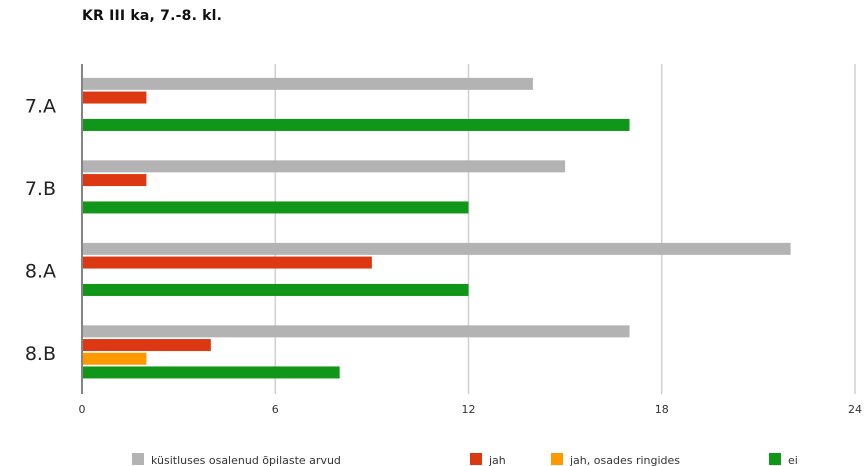 Image resolution: width=868 pixels, height=466 pixels. I want to click on category-label: 7.A, so click(40, 106).